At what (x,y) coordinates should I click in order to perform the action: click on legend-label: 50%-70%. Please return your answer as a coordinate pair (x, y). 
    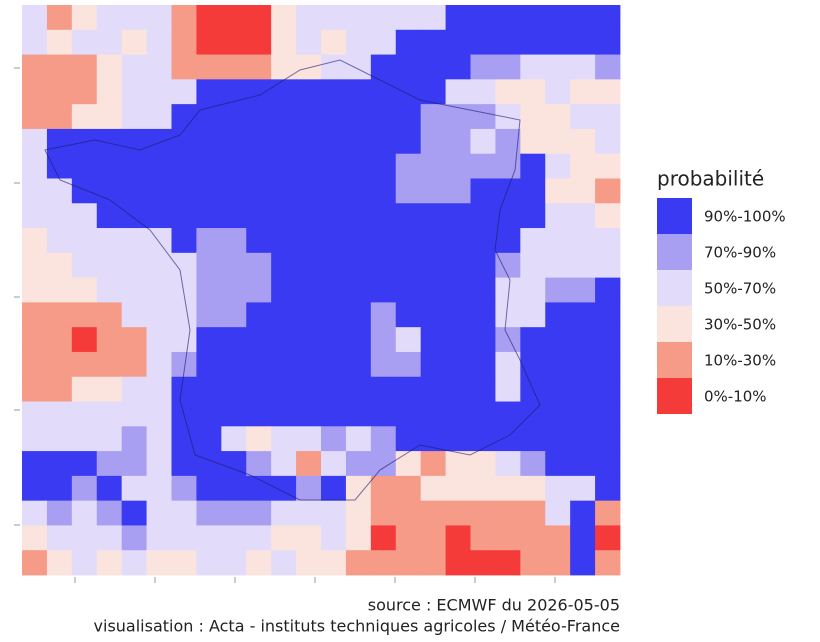
    Looking at the image, I should click on (740, 289).